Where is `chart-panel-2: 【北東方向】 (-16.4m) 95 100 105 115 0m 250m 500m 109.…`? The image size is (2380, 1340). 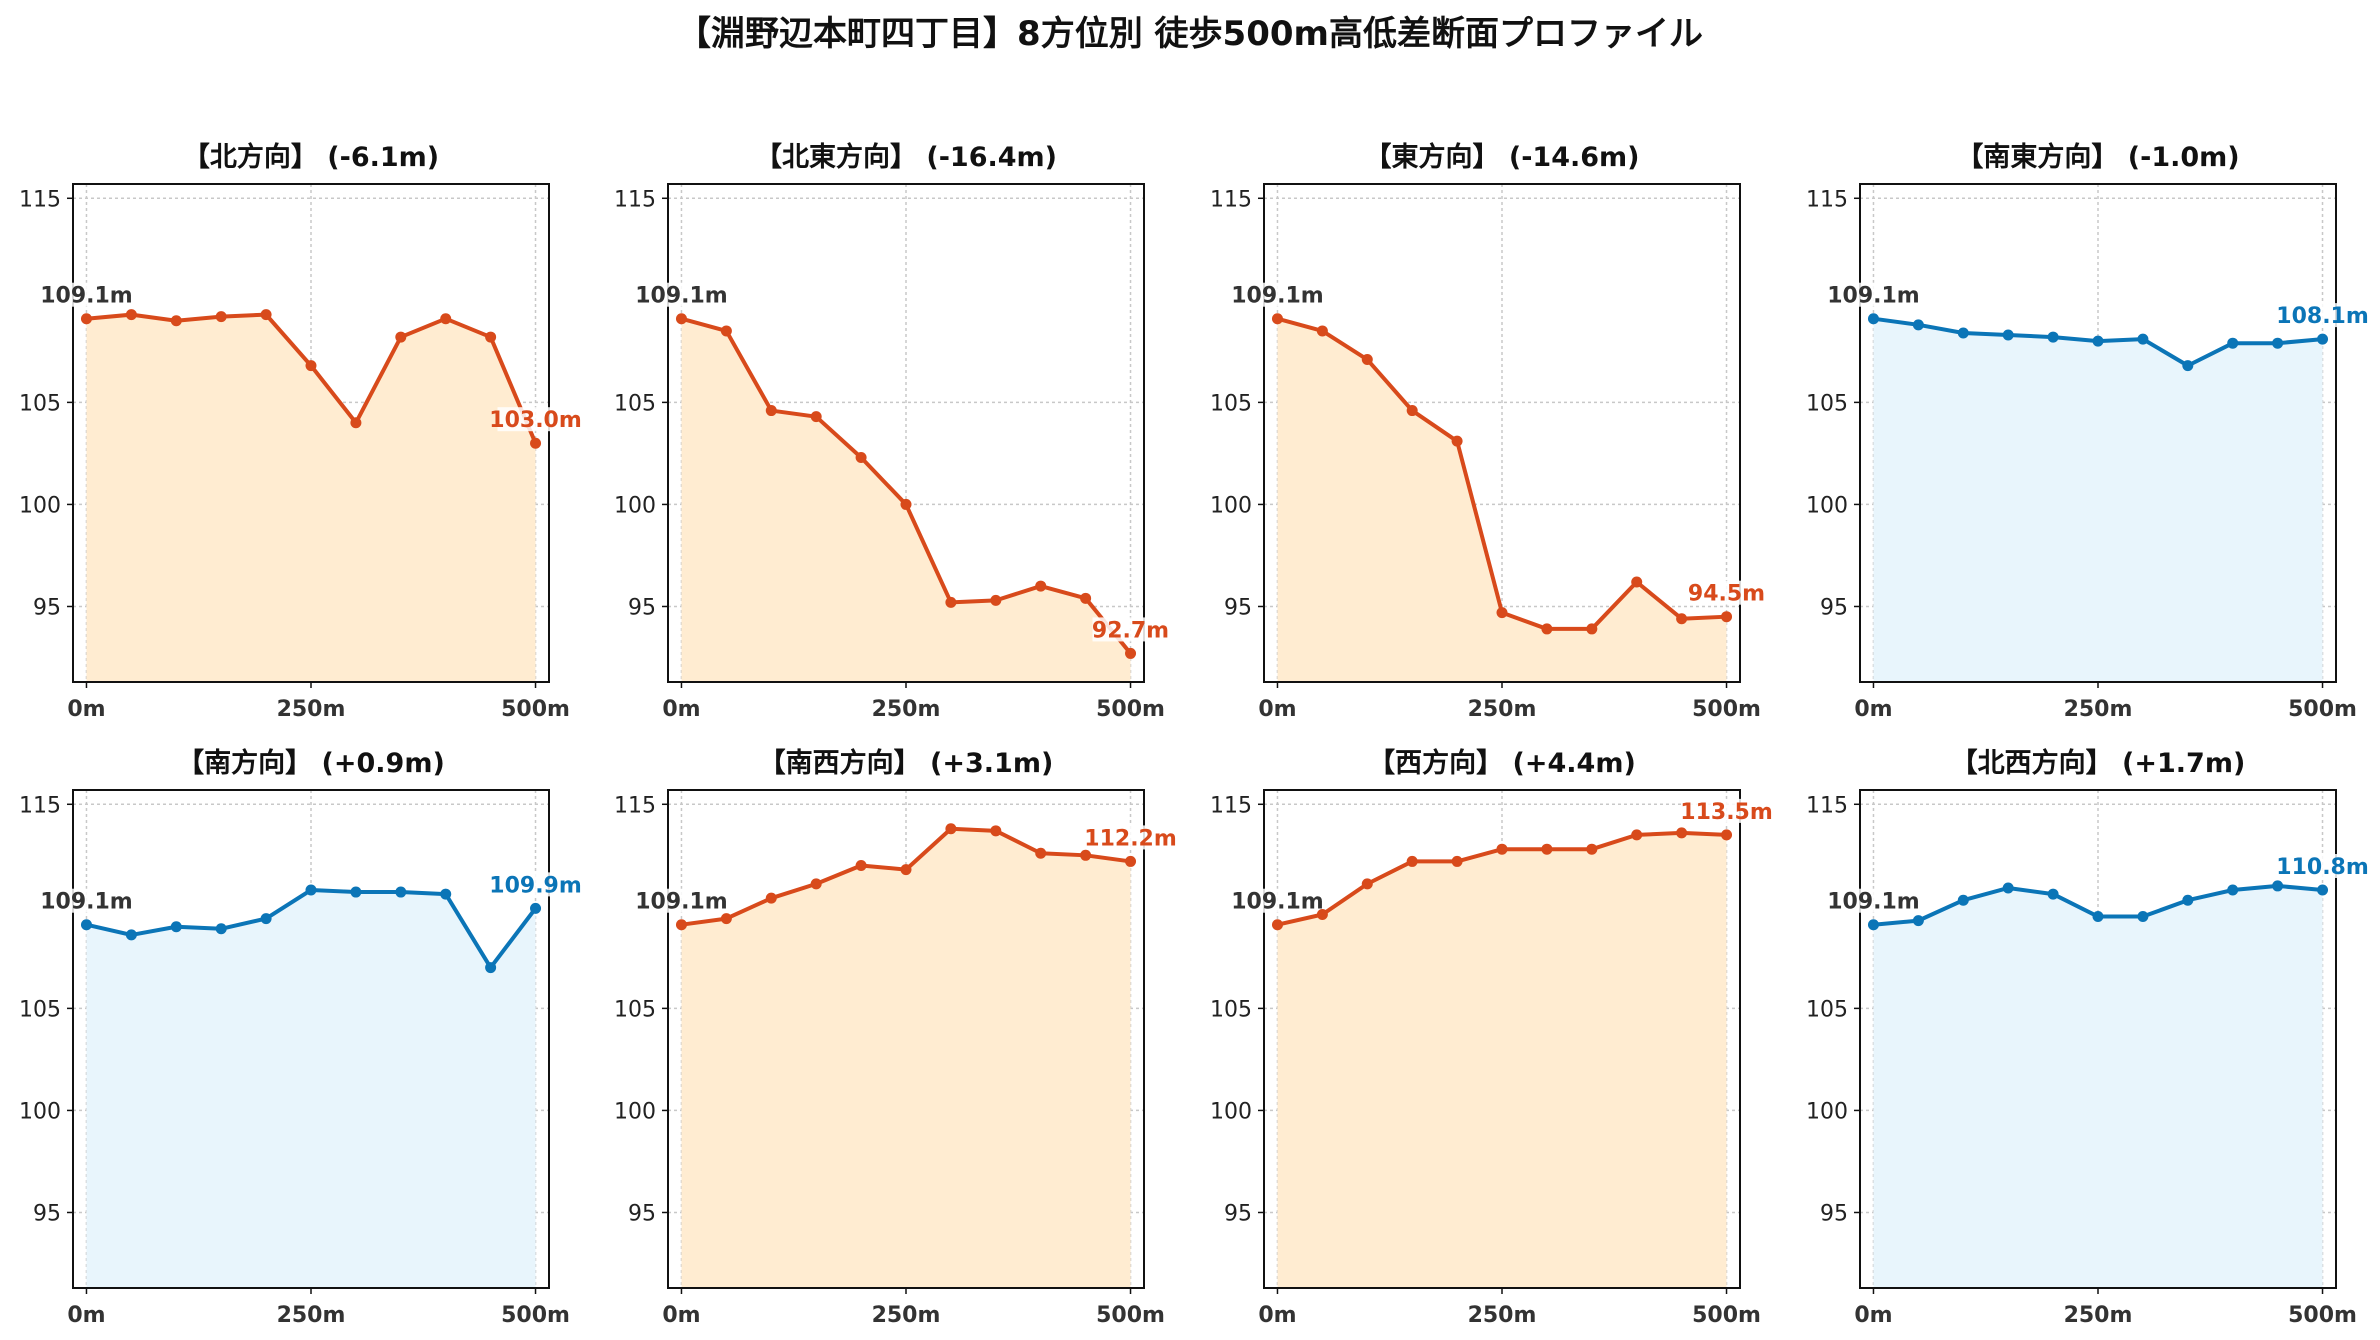 chart-panel-2: 【北東方向】 (-16.4m) 95 100 105 115 0m 250m 500m 109.… is located at coordinates (891, 431).